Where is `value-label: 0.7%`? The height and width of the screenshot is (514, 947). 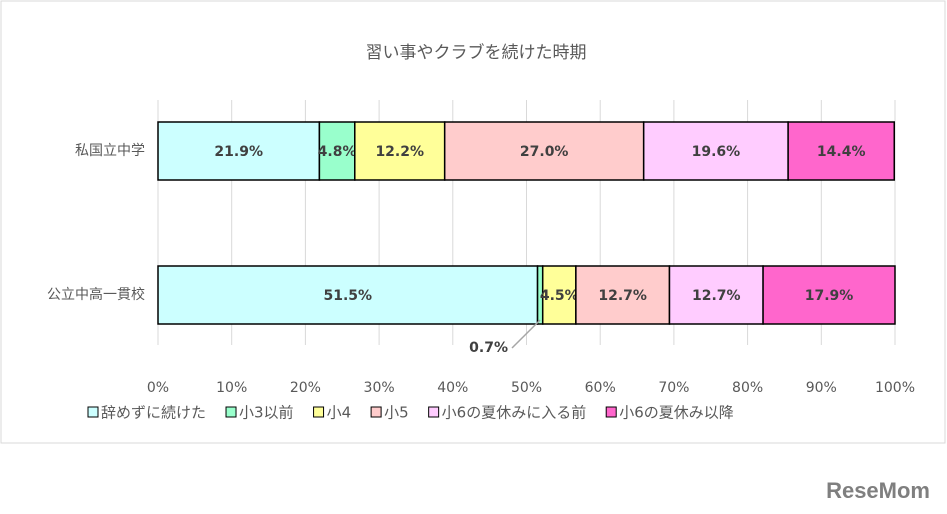 value-label: 0.7% is located at coordinates (488, 348).